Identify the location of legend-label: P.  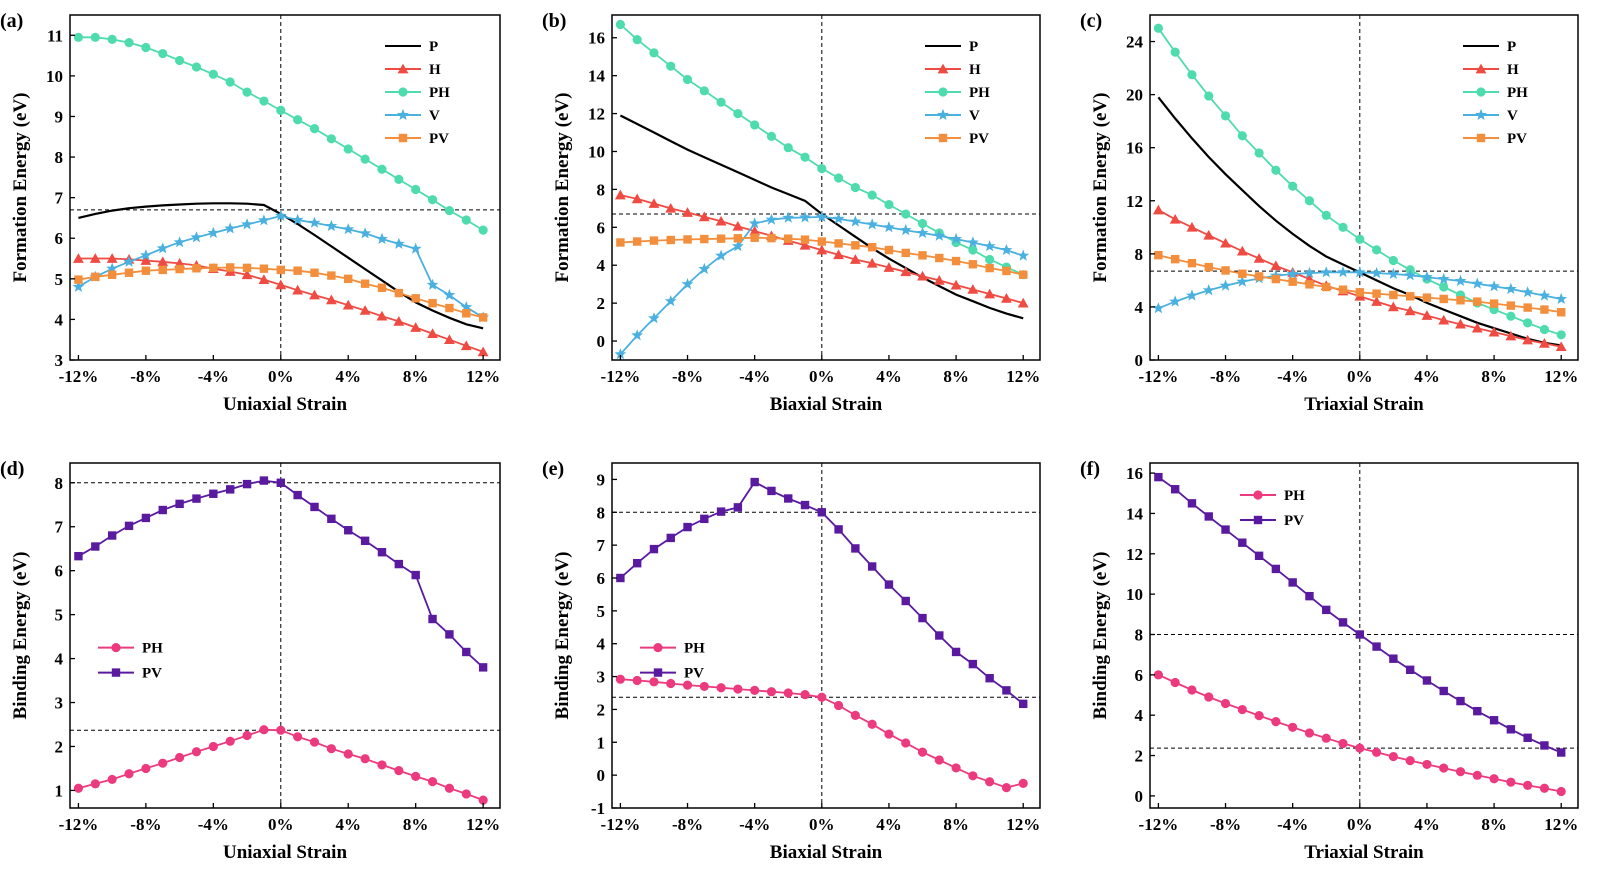
(973, 47).